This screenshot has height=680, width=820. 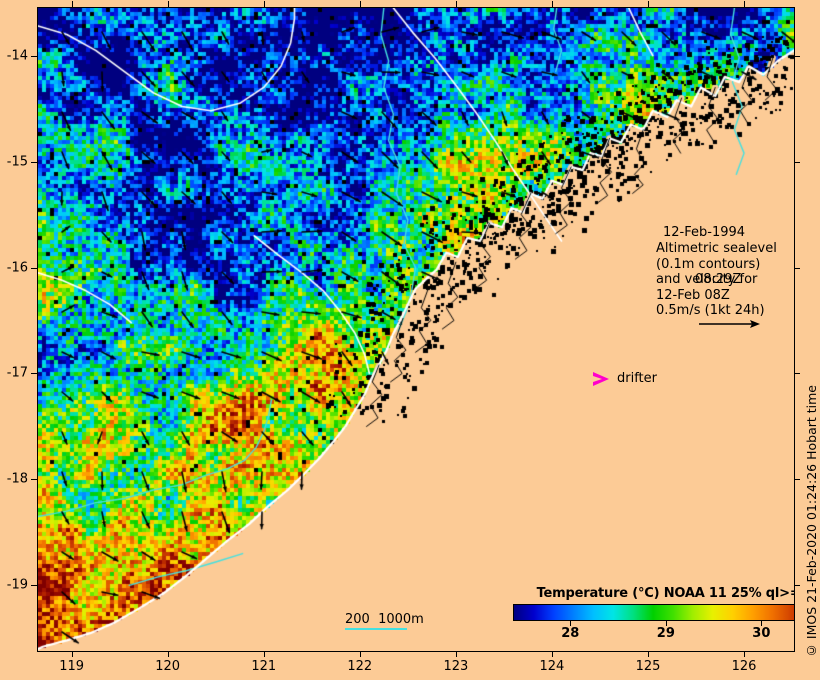 I want to click on x-tick-label: 120, so click(x=168, y=666).